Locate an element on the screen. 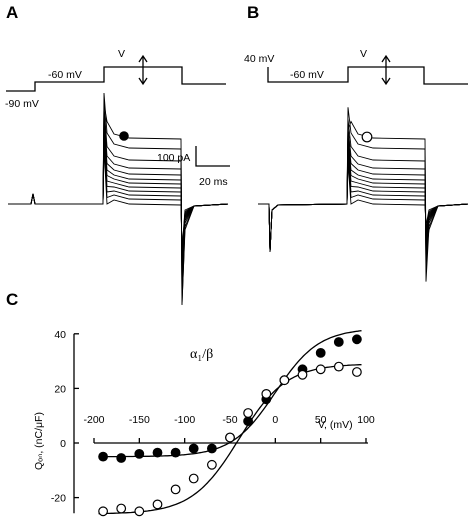  panel-b-voltage-protocol-line is located at coordinates (367, 75).